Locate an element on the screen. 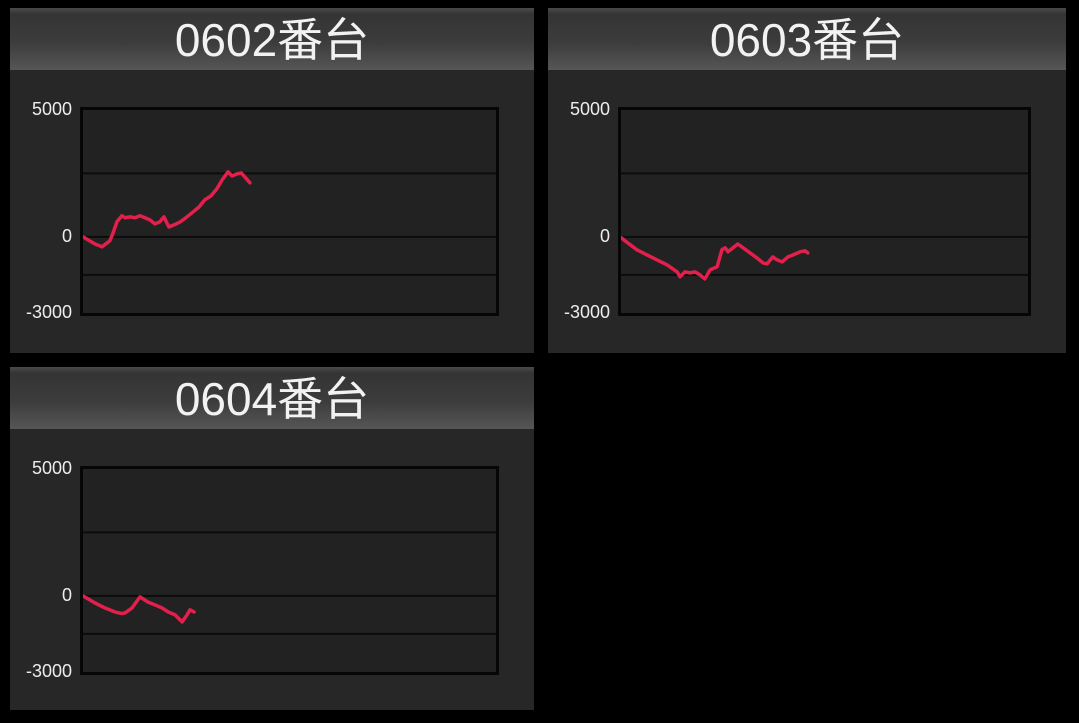  panel-title-bar: 0604番台 is located at coordinates (272, 398).